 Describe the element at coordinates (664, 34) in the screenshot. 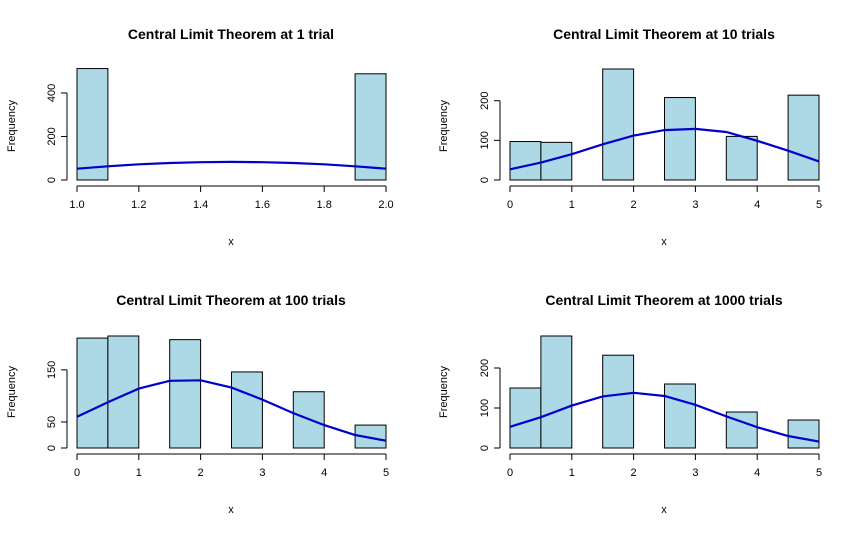

I see `panel-title: Central Limit Theorem at 10 trials` at that location.